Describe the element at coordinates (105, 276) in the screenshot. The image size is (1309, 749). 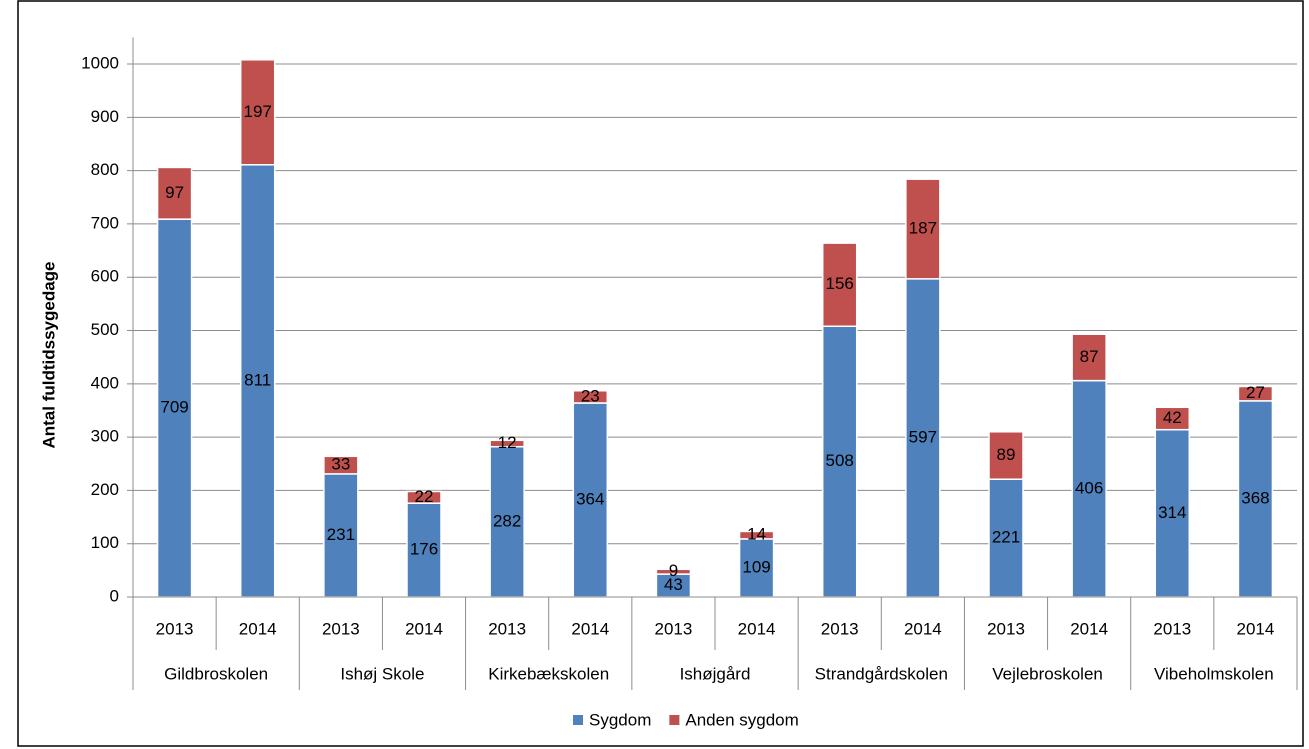
I see `y-tick-label: 600` at that location.